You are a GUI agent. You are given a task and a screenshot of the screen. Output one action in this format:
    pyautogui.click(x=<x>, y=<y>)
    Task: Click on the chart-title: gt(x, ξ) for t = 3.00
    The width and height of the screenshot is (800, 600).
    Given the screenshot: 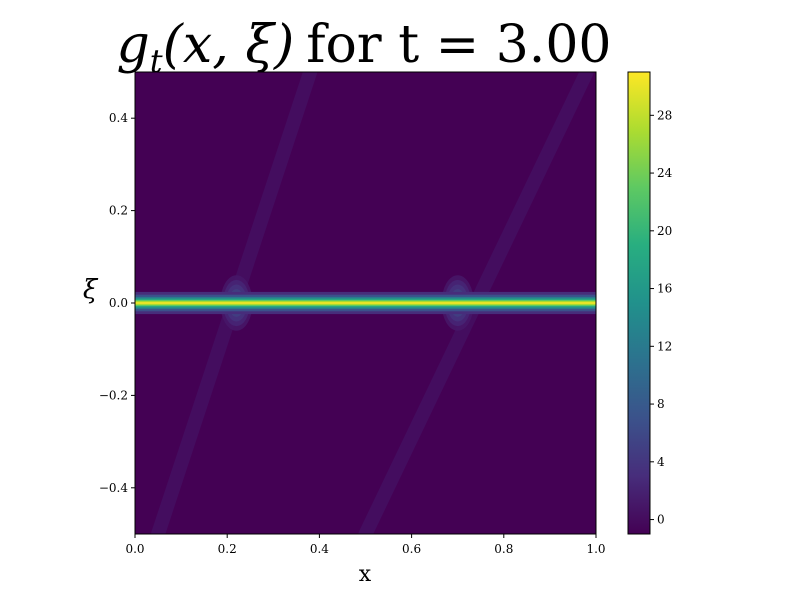 What is the action you would take?
    pyautogui.click(x=363, y=47)
    